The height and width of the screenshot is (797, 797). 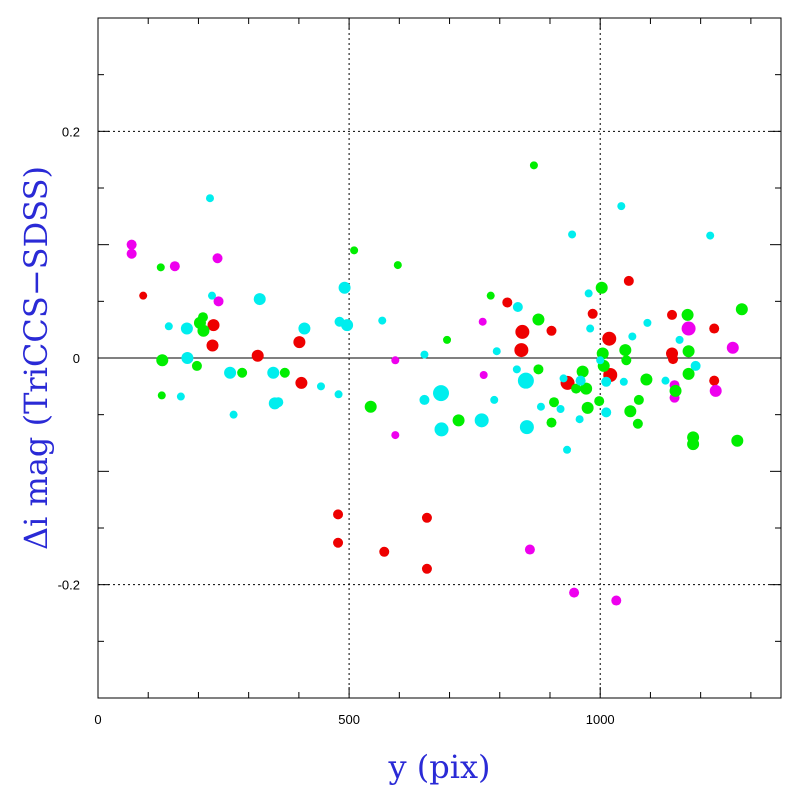 What do you see at coordinates (76, 358) in the screenshot?
I see `y-tick-label: 0` at bounding box center [76, 358].